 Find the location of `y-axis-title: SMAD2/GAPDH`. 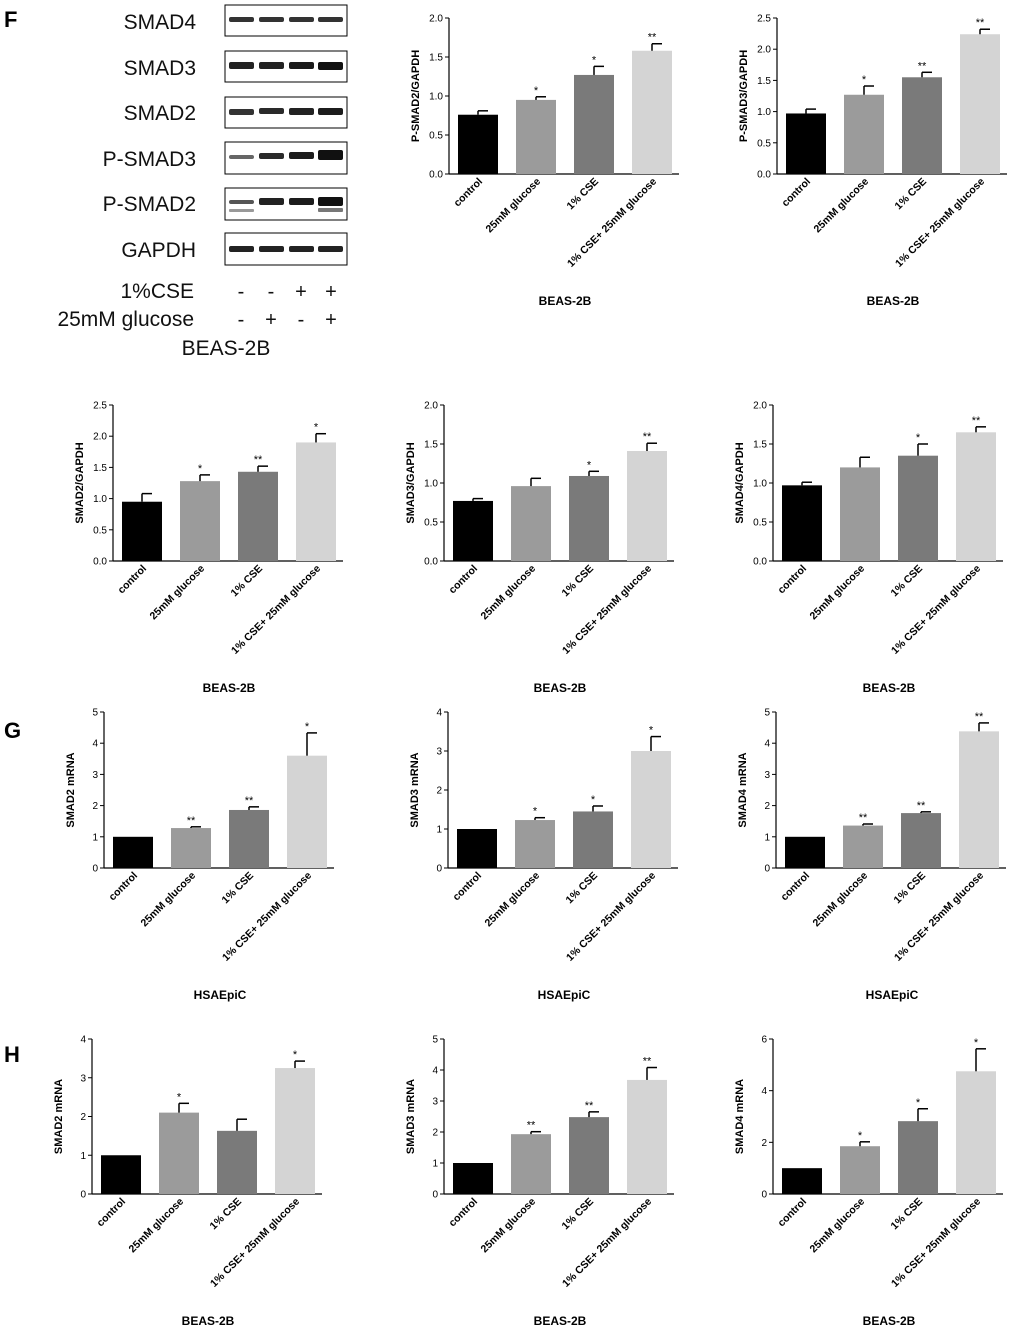

y-axis-title: SMAD2/GAPDH is located at coordinates (80, 482).